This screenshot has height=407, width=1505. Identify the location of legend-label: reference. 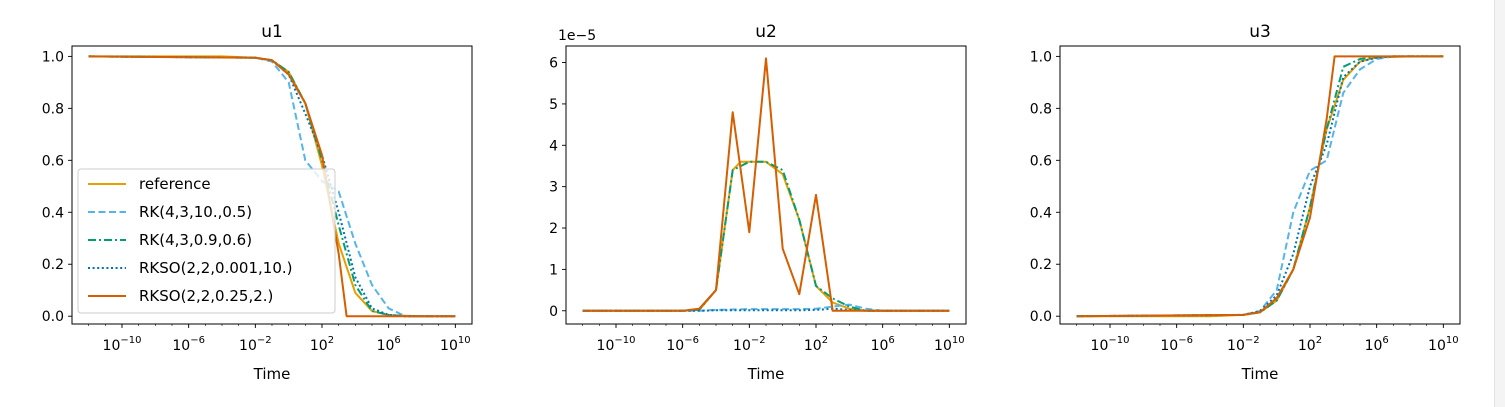
(175, 184).